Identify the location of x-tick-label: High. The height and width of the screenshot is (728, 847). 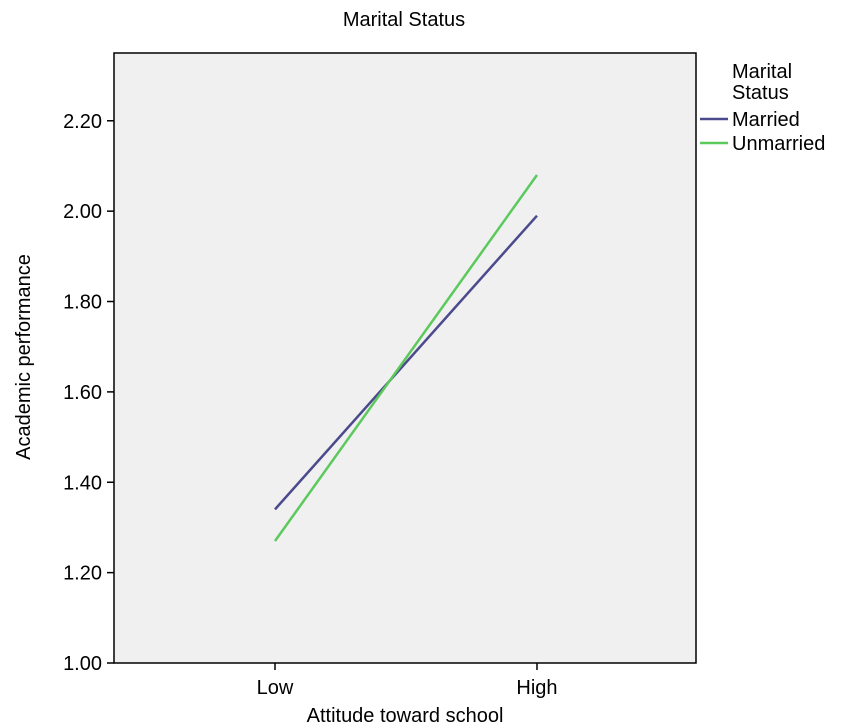
(536, 688).